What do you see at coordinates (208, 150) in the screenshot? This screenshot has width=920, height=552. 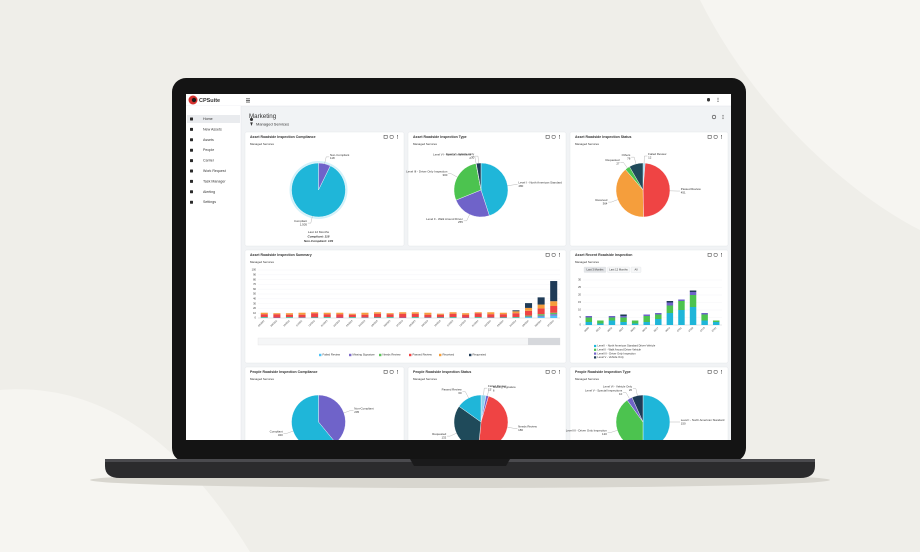 I see `sidebar-item: People` at bounding box center [208, 150].